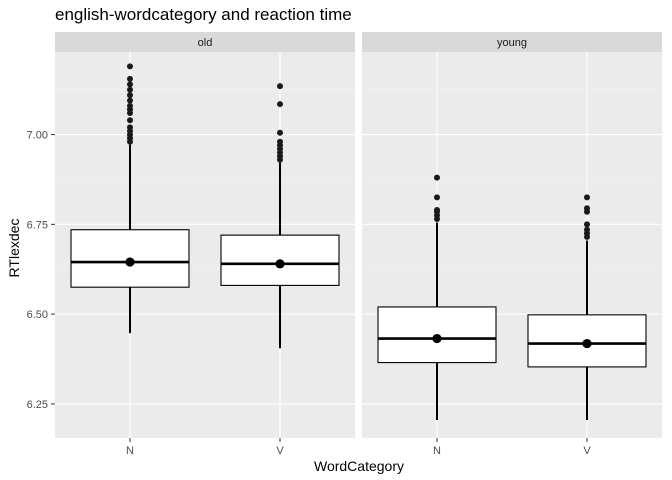  What do you see at coordinates (587, 307) in the screenshot?
I see `box-young-V` at bounding box center [587, 307].